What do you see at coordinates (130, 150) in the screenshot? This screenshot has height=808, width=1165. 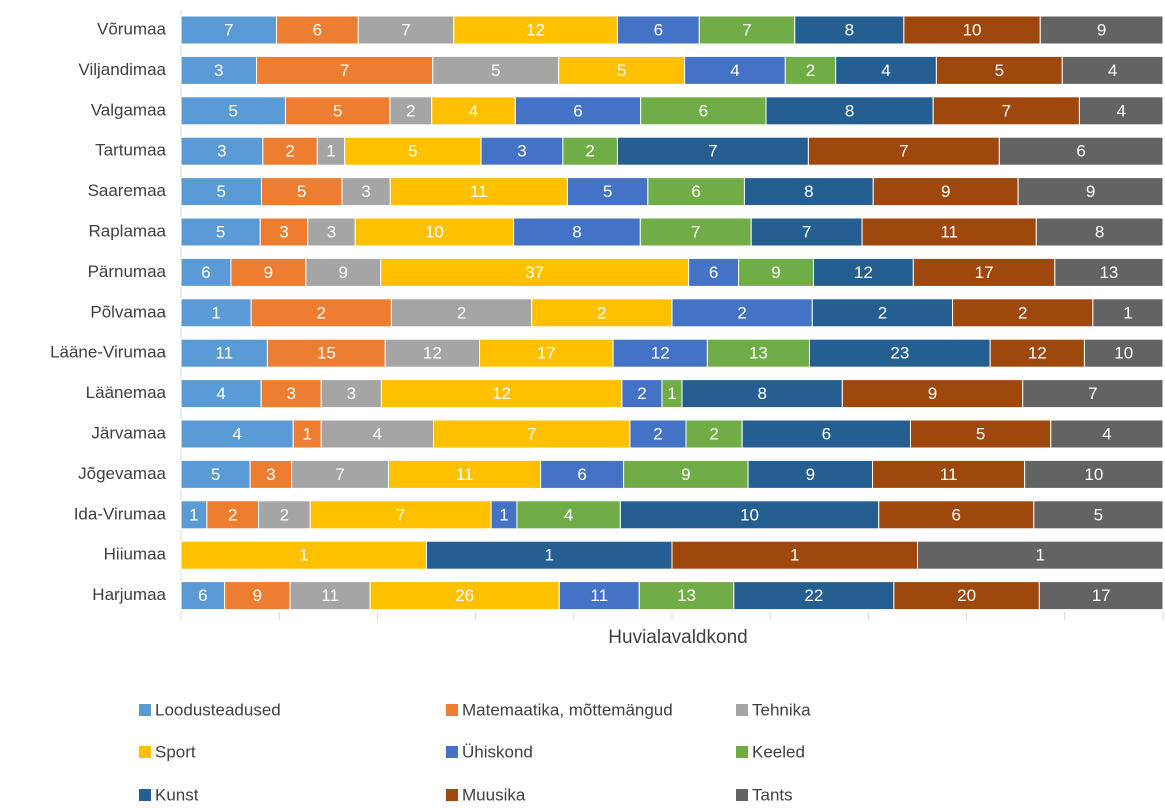 I see `y-tick-label: Tartumaa` at bounding box center [130, 150].